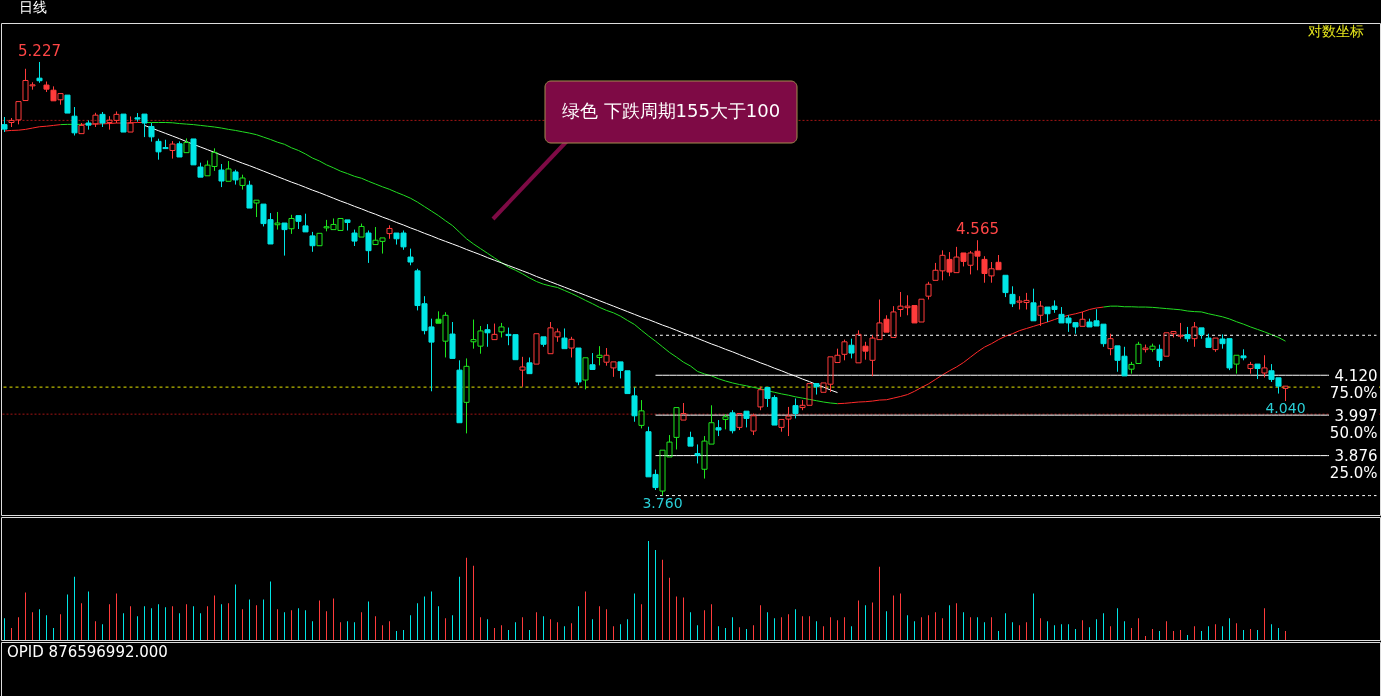 Image resolution: width=1388 pixels, height=696 pixels. Describe the element at coordinates (1356, 375) in the screenshot. I see `y-tick-label: 4.120` at that location.